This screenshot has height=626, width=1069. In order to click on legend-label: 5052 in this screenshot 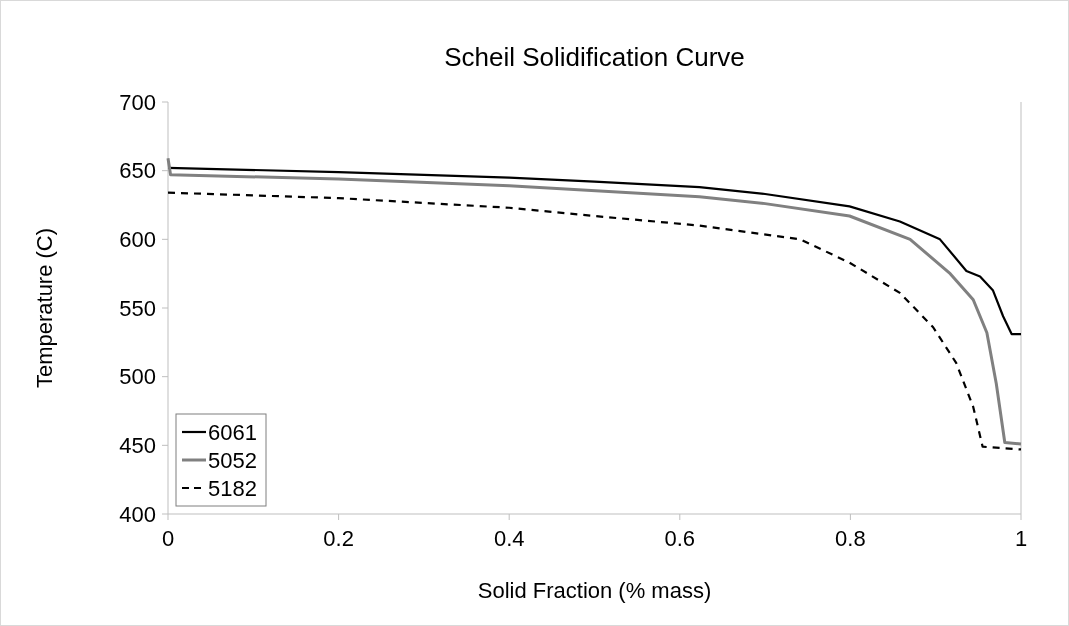, I will do `click(232, 460)`.